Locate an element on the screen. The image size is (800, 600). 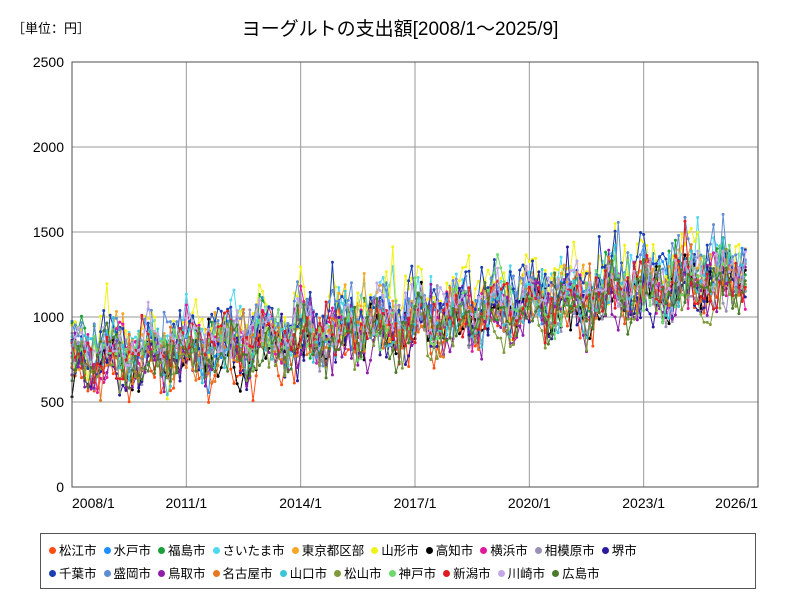
legend-item: 広島市 is located at coordinates (576, 574).